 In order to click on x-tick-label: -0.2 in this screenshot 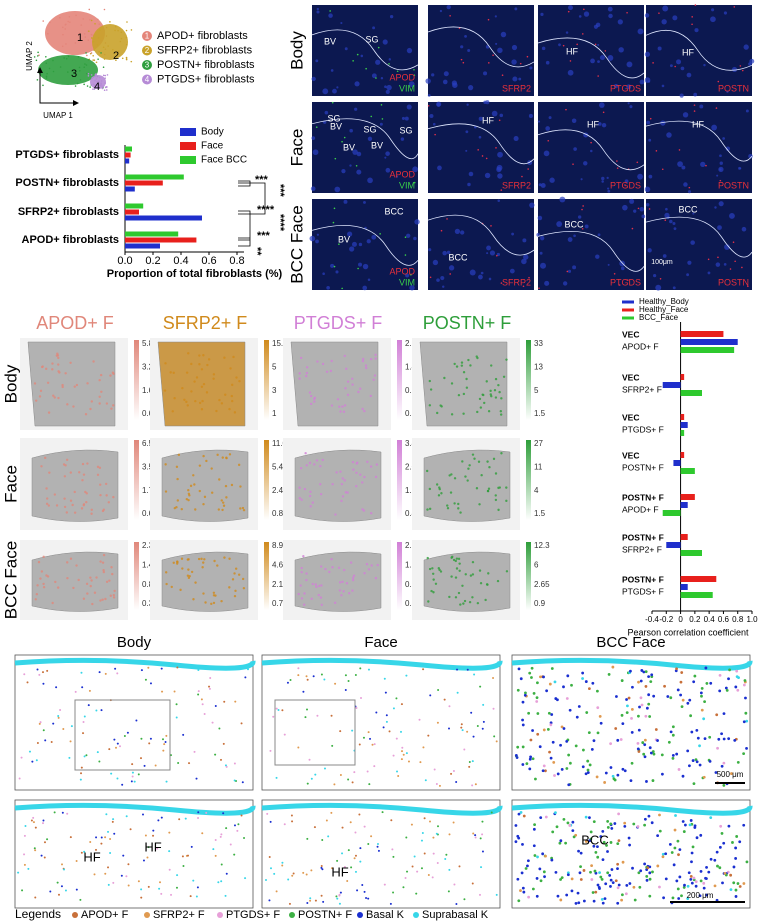, I will do `click(666, 619)`.